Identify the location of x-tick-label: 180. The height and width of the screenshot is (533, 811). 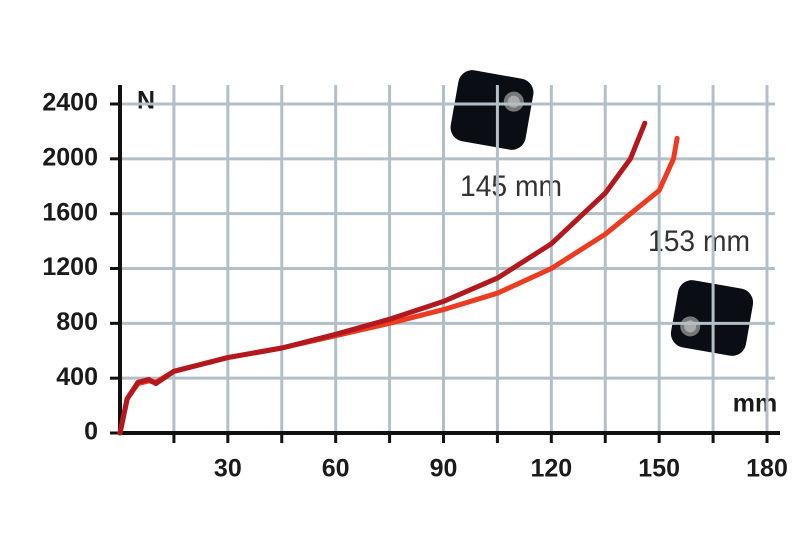
(767, 469).